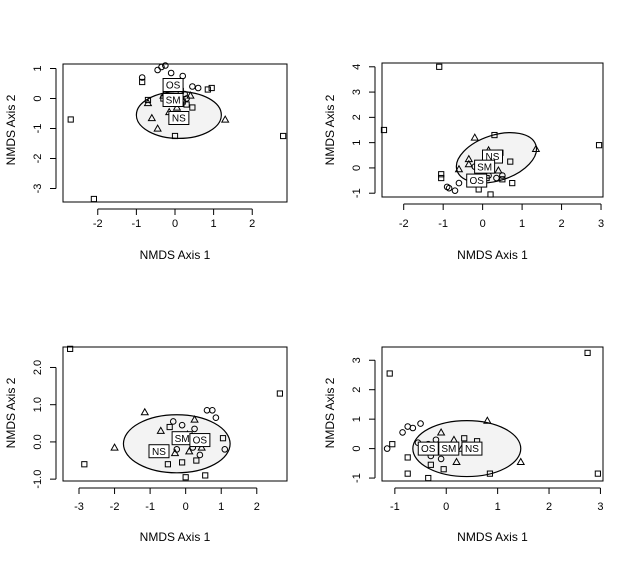 The image size is (636, 563). I want to click on x-tick-label: -3, so click(79, 507).